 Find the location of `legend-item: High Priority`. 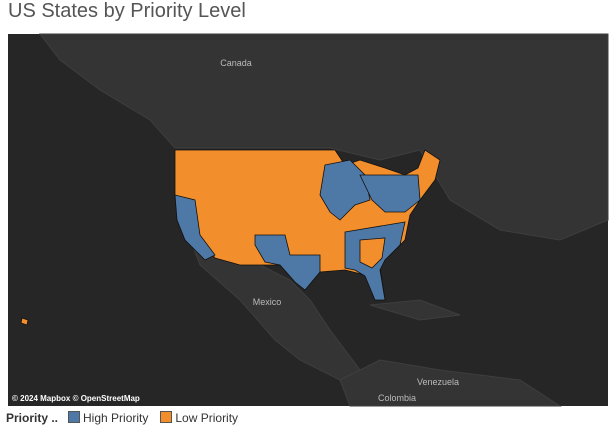

legend-item: High Priority is located at coordinates (108, 418).